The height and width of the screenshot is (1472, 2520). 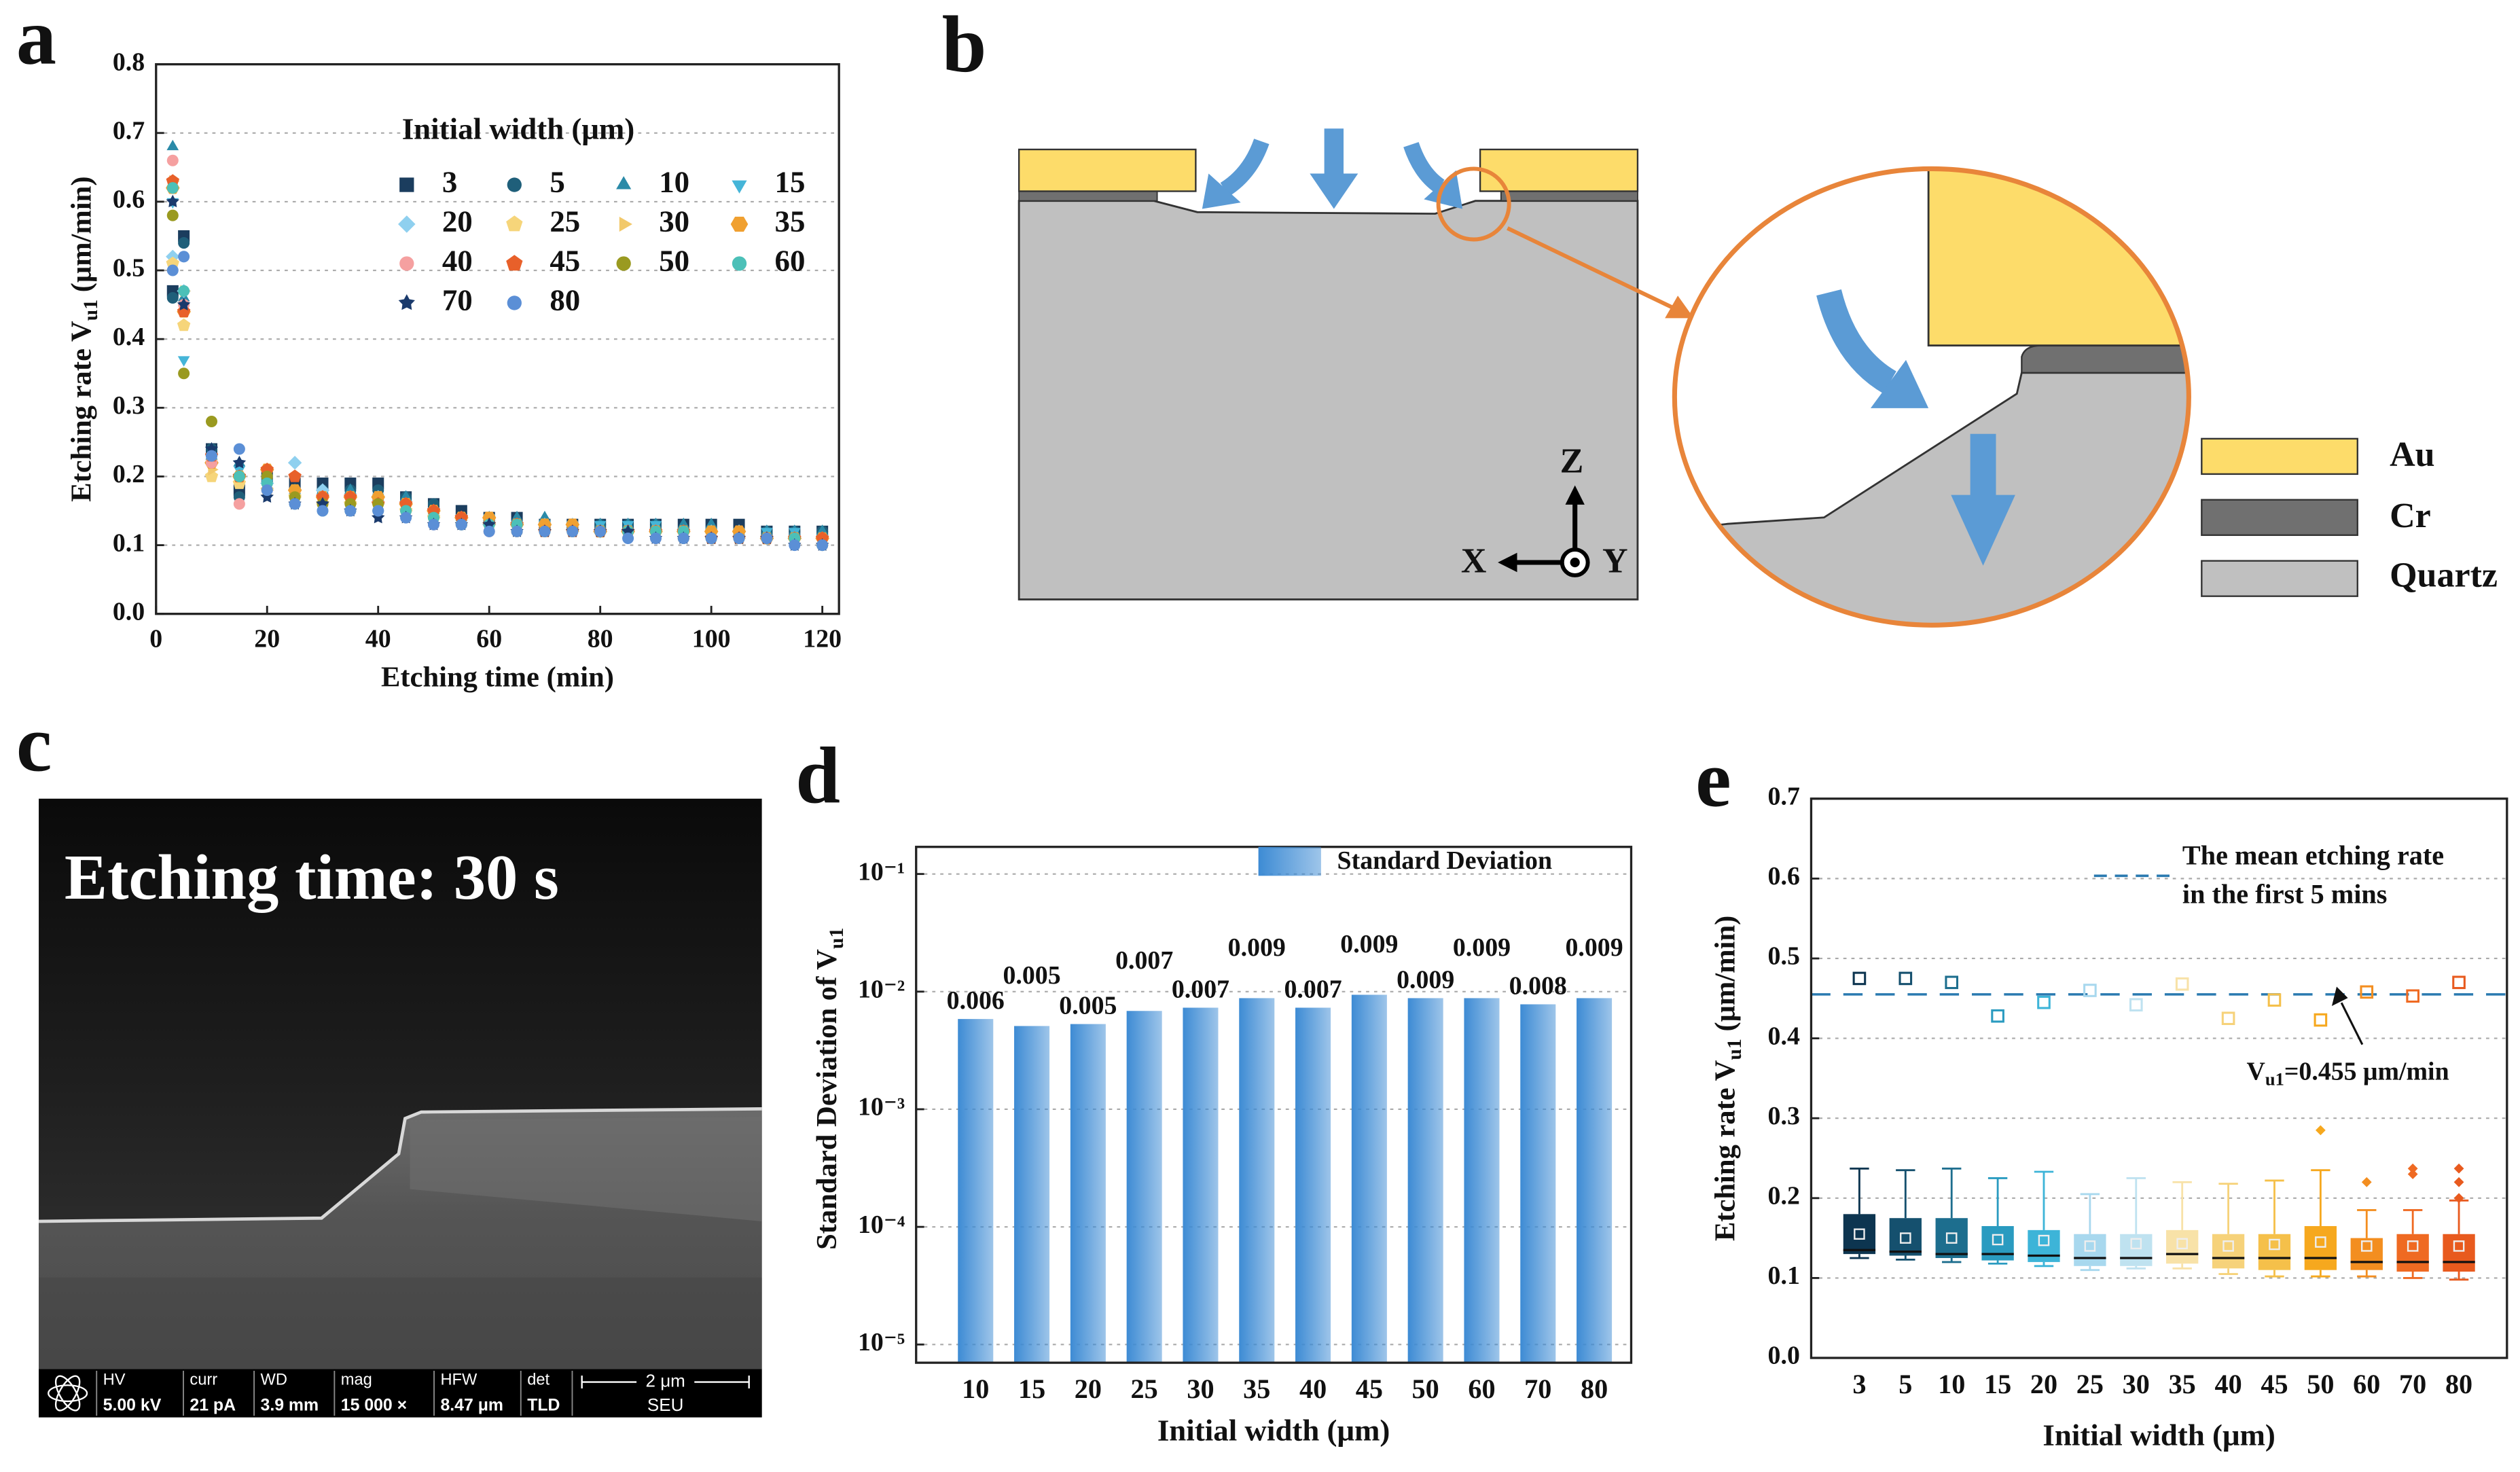 What do you see at coordinates (1088, 1389) in the screenshot?
I see `x-tick-label: 20` at bounding box center [1088, 1389].